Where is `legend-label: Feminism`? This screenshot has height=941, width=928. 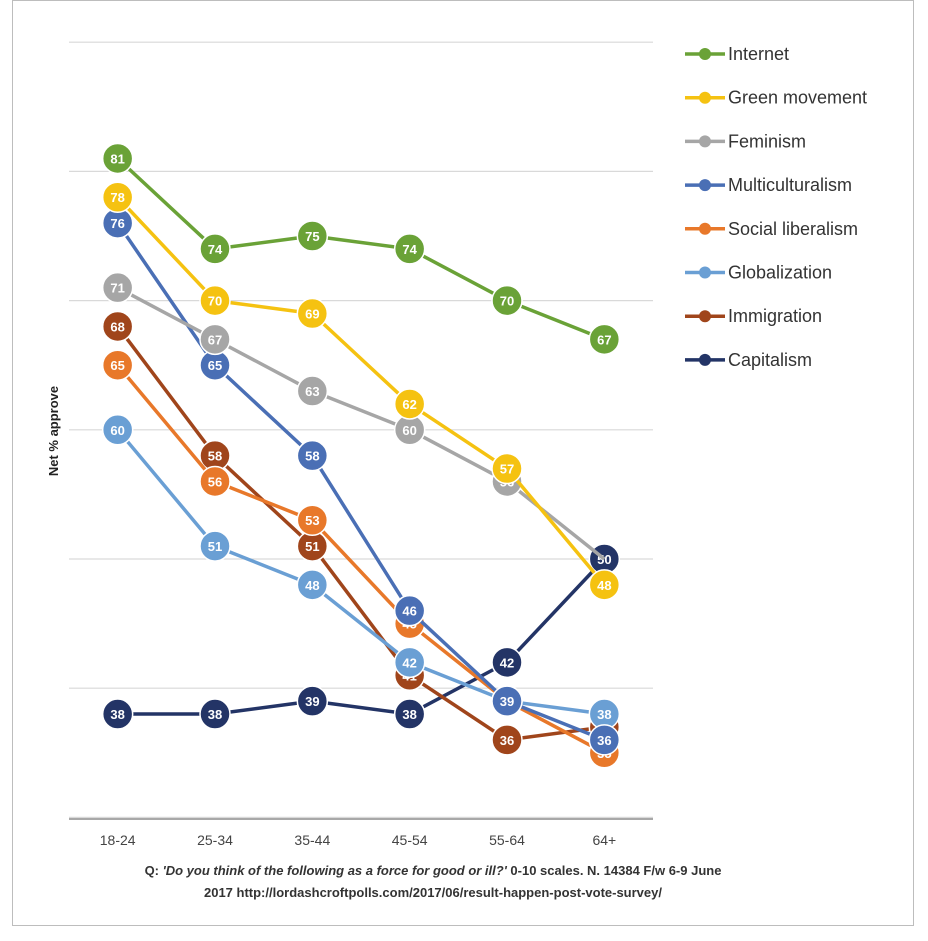
legend-label: Feminism is located at coordinates (767, 141).